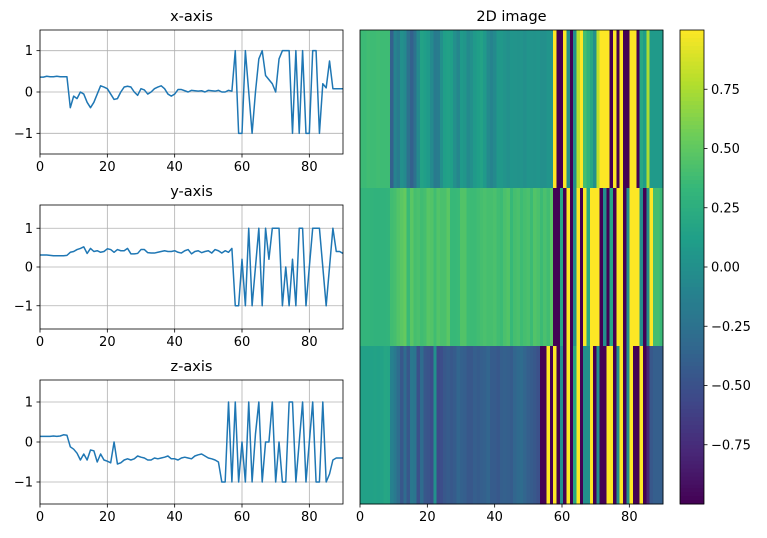  Describe the element at coordinates (179, 267) in the screenshot. I see `line-panel-y-axis: 0 20 40 60 80 −1 0 1 y-axis` at that location.